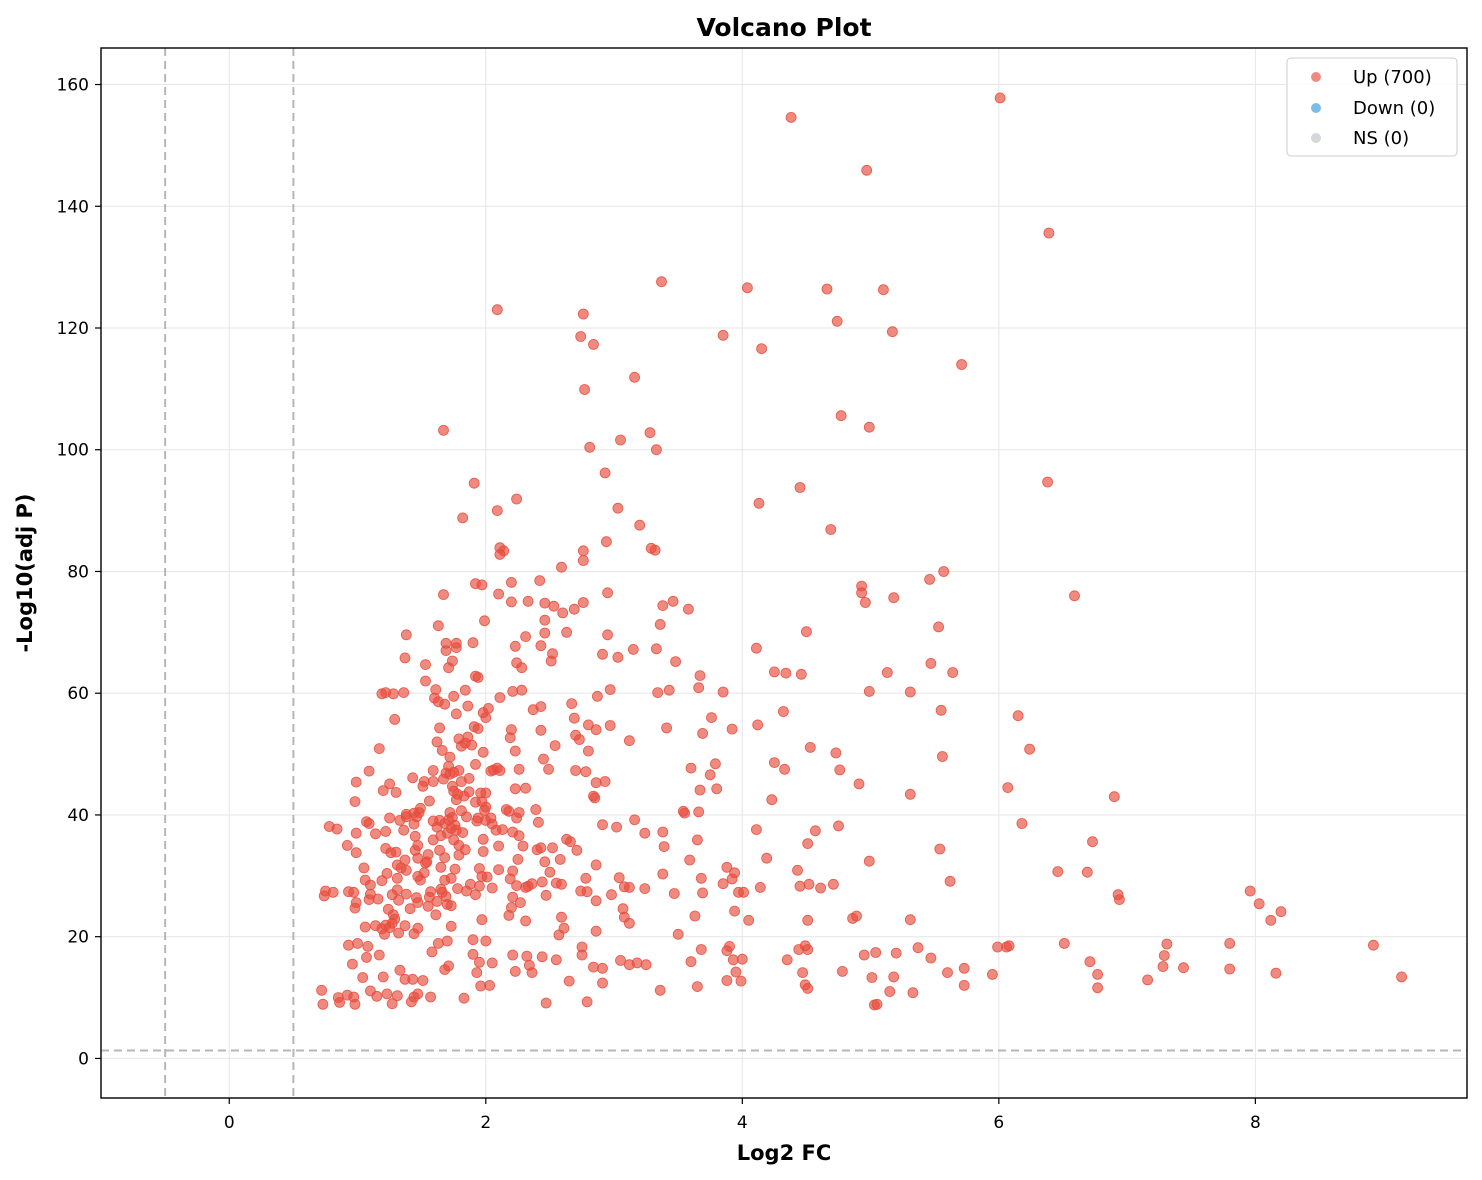 Image resolution: width=1482 pixels, height=1180 pixels. I want to click on x-axis-label: Log2 FC, so click(784, 1153).